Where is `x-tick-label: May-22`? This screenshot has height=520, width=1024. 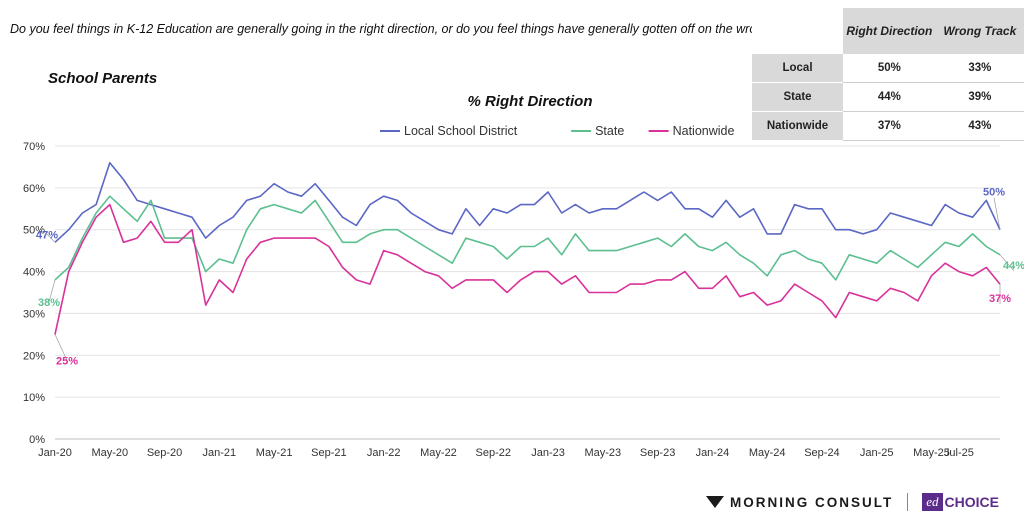
x-tick-label: May-22 is located at coordinates (438, 453).